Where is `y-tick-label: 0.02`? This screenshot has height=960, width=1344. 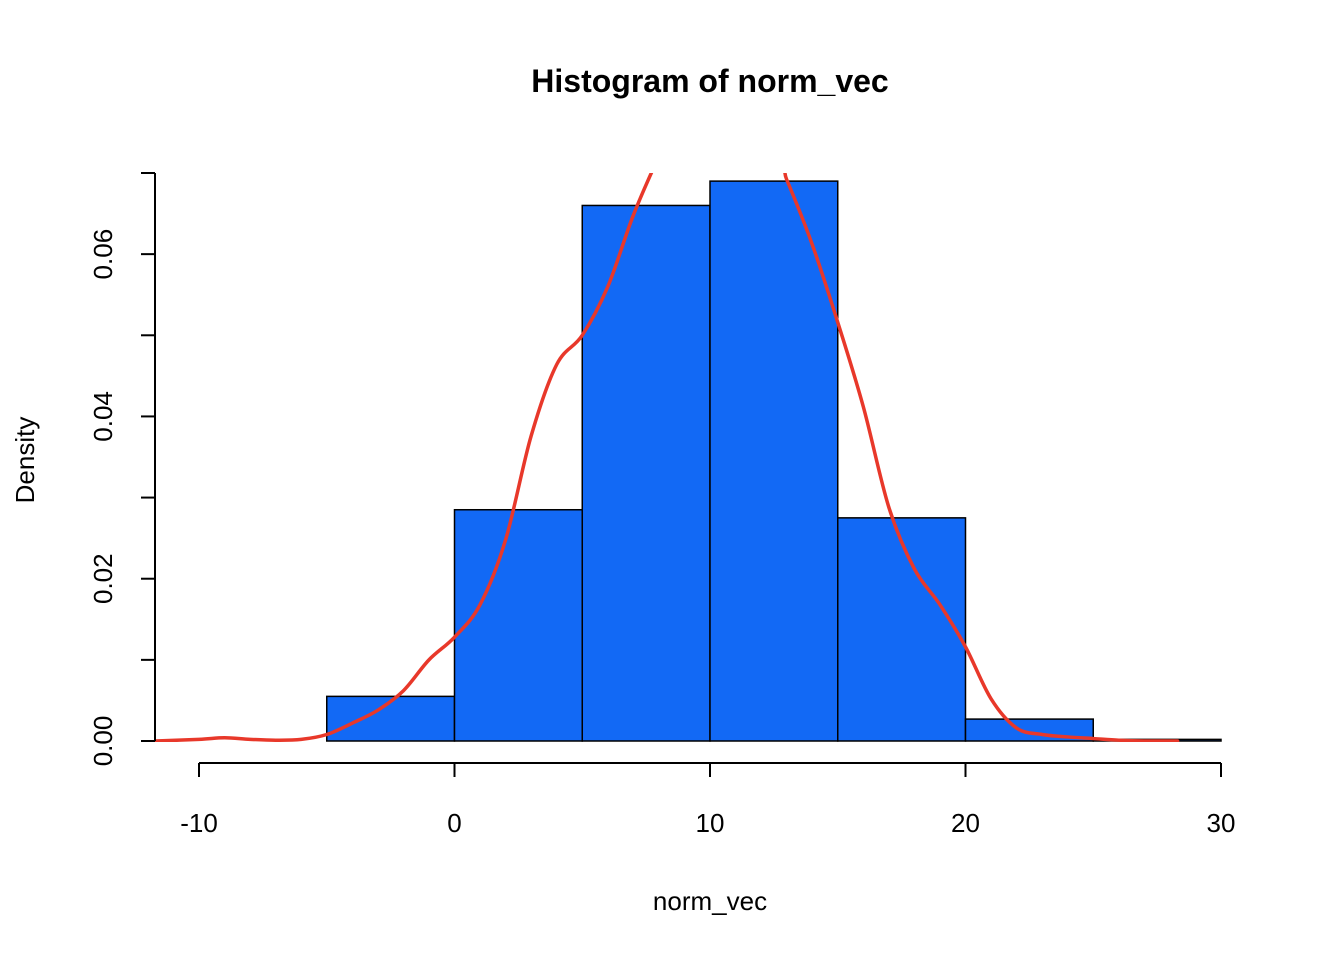
y-tick-label: 0.02 is located at coordinates (103, 578).